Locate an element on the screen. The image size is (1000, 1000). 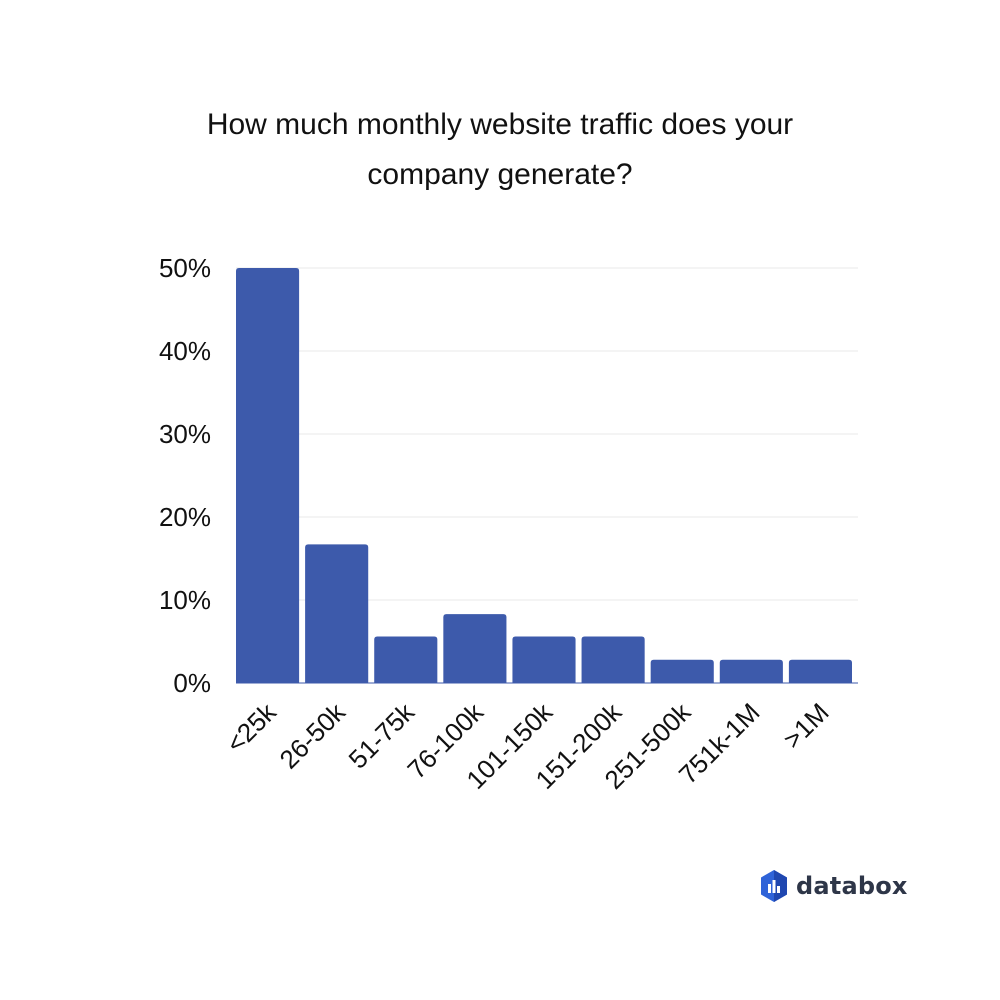
y-tick-label: 10% is located at coordinates (185, 600).